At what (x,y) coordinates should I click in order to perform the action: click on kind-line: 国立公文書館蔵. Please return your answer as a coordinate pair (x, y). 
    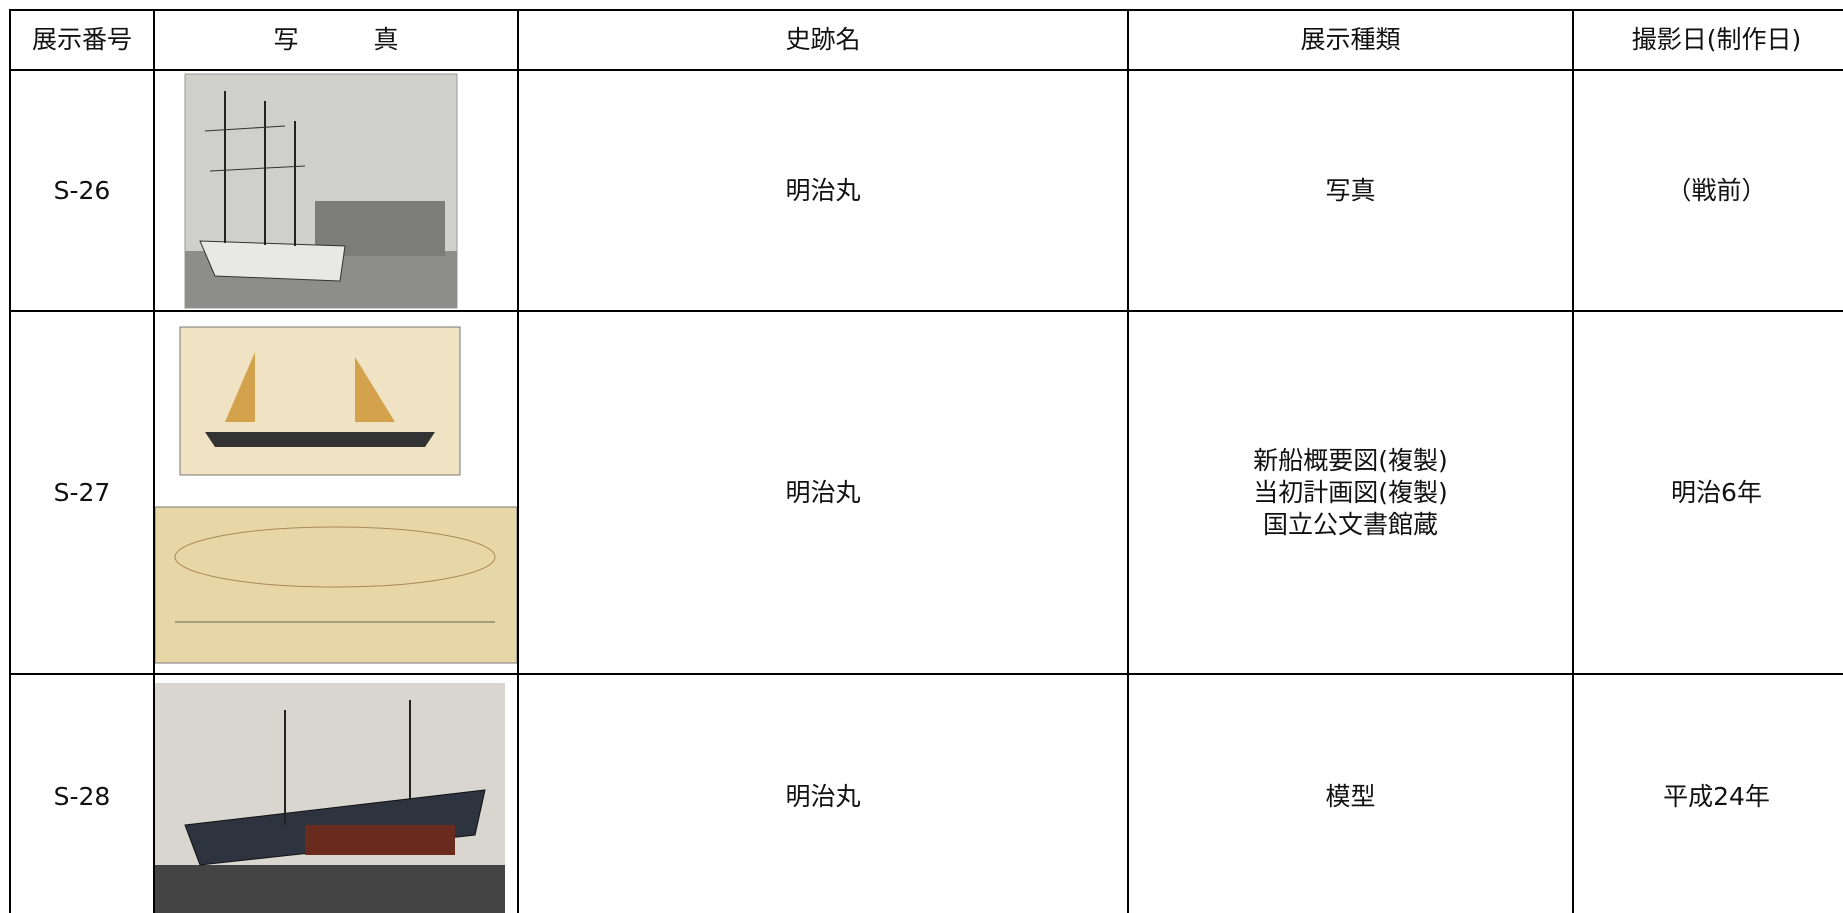
    Looking at the image, I should click on (1350, 524).